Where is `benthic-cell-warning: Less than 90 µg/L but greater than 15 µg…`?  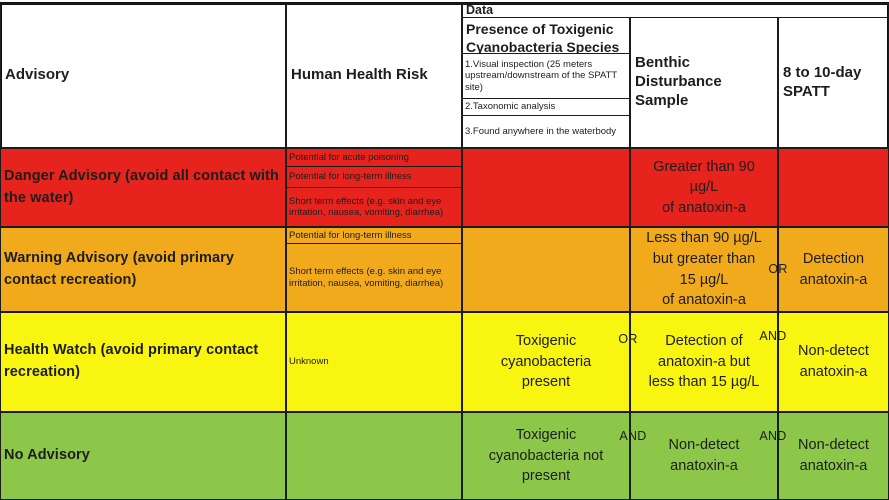 benthic-cell-warning: Less than 90 µg/L but greater than 15 µg… is located at coordinates (704, 269).